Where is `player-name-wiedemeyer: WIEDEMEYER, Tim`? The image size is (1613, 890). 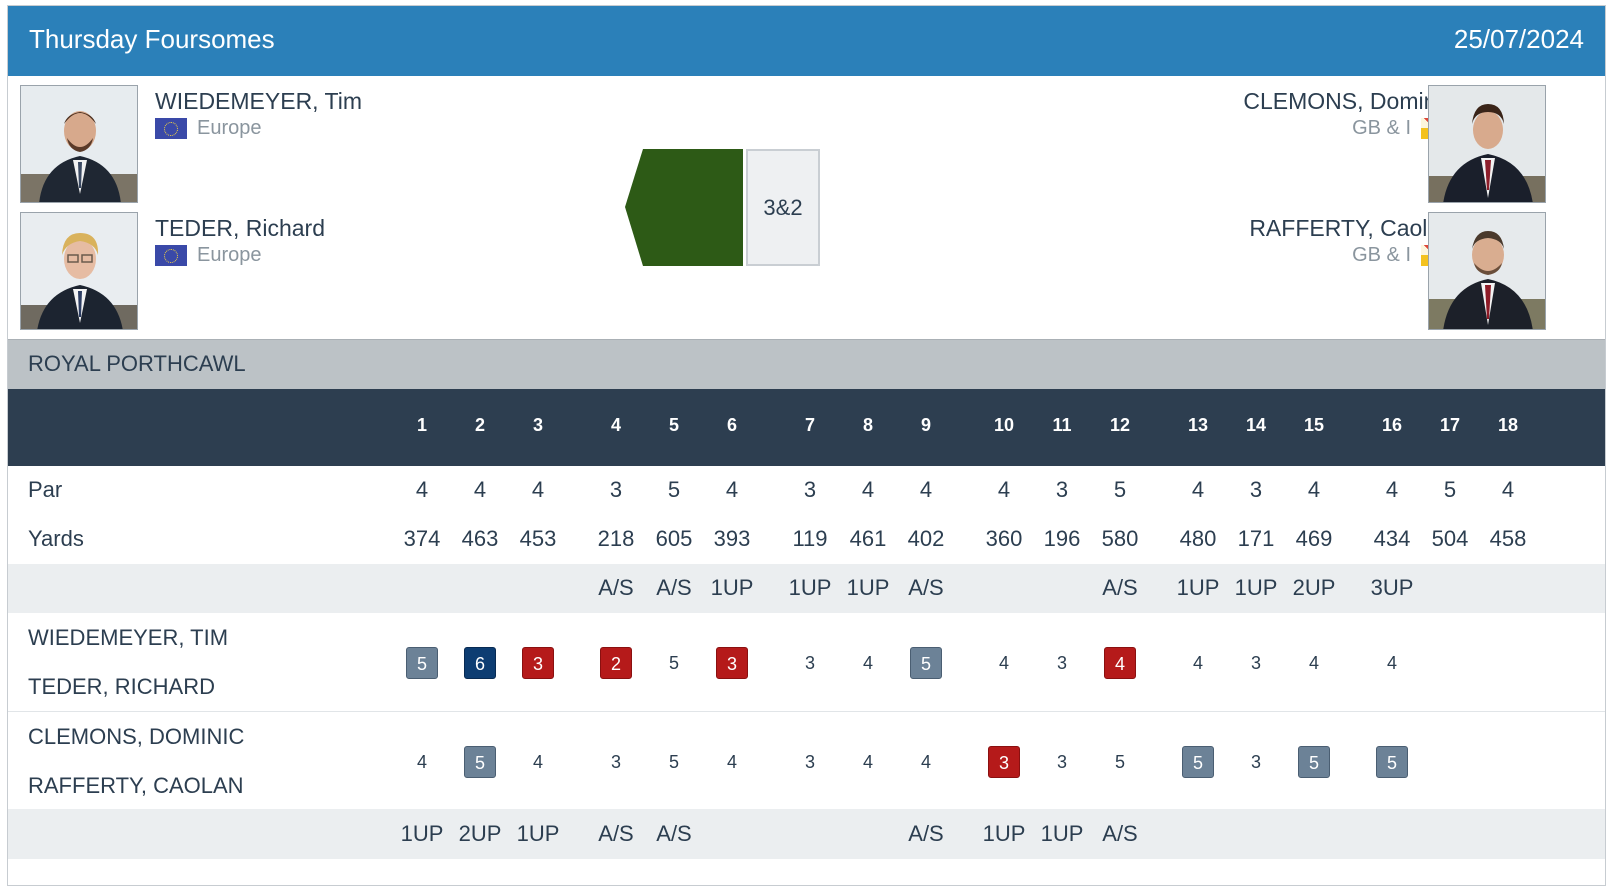
player-name-wiedemeyer: WIEDEMEYER, Tim is located at coordinates (259, 101).